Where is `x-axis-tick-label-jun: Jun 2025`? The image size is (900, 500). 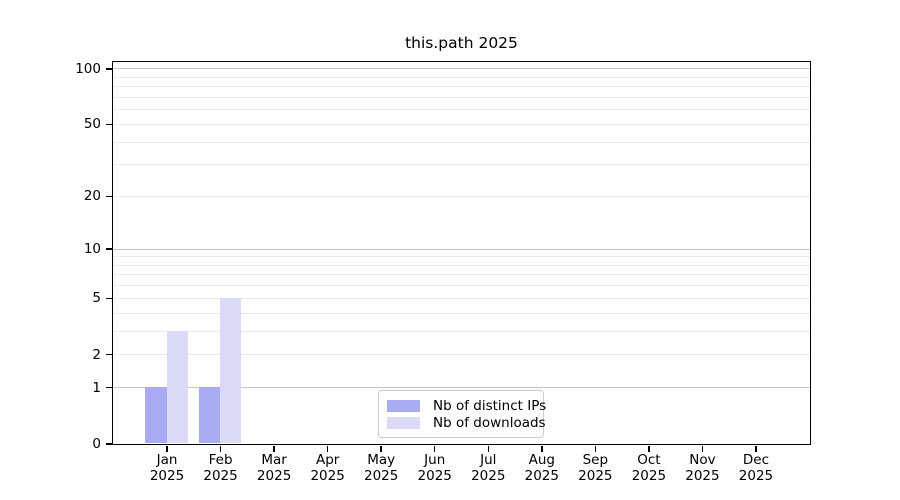
x-axis-tick-label-jun: Jun 2025 is located at coordinates (435, 468).